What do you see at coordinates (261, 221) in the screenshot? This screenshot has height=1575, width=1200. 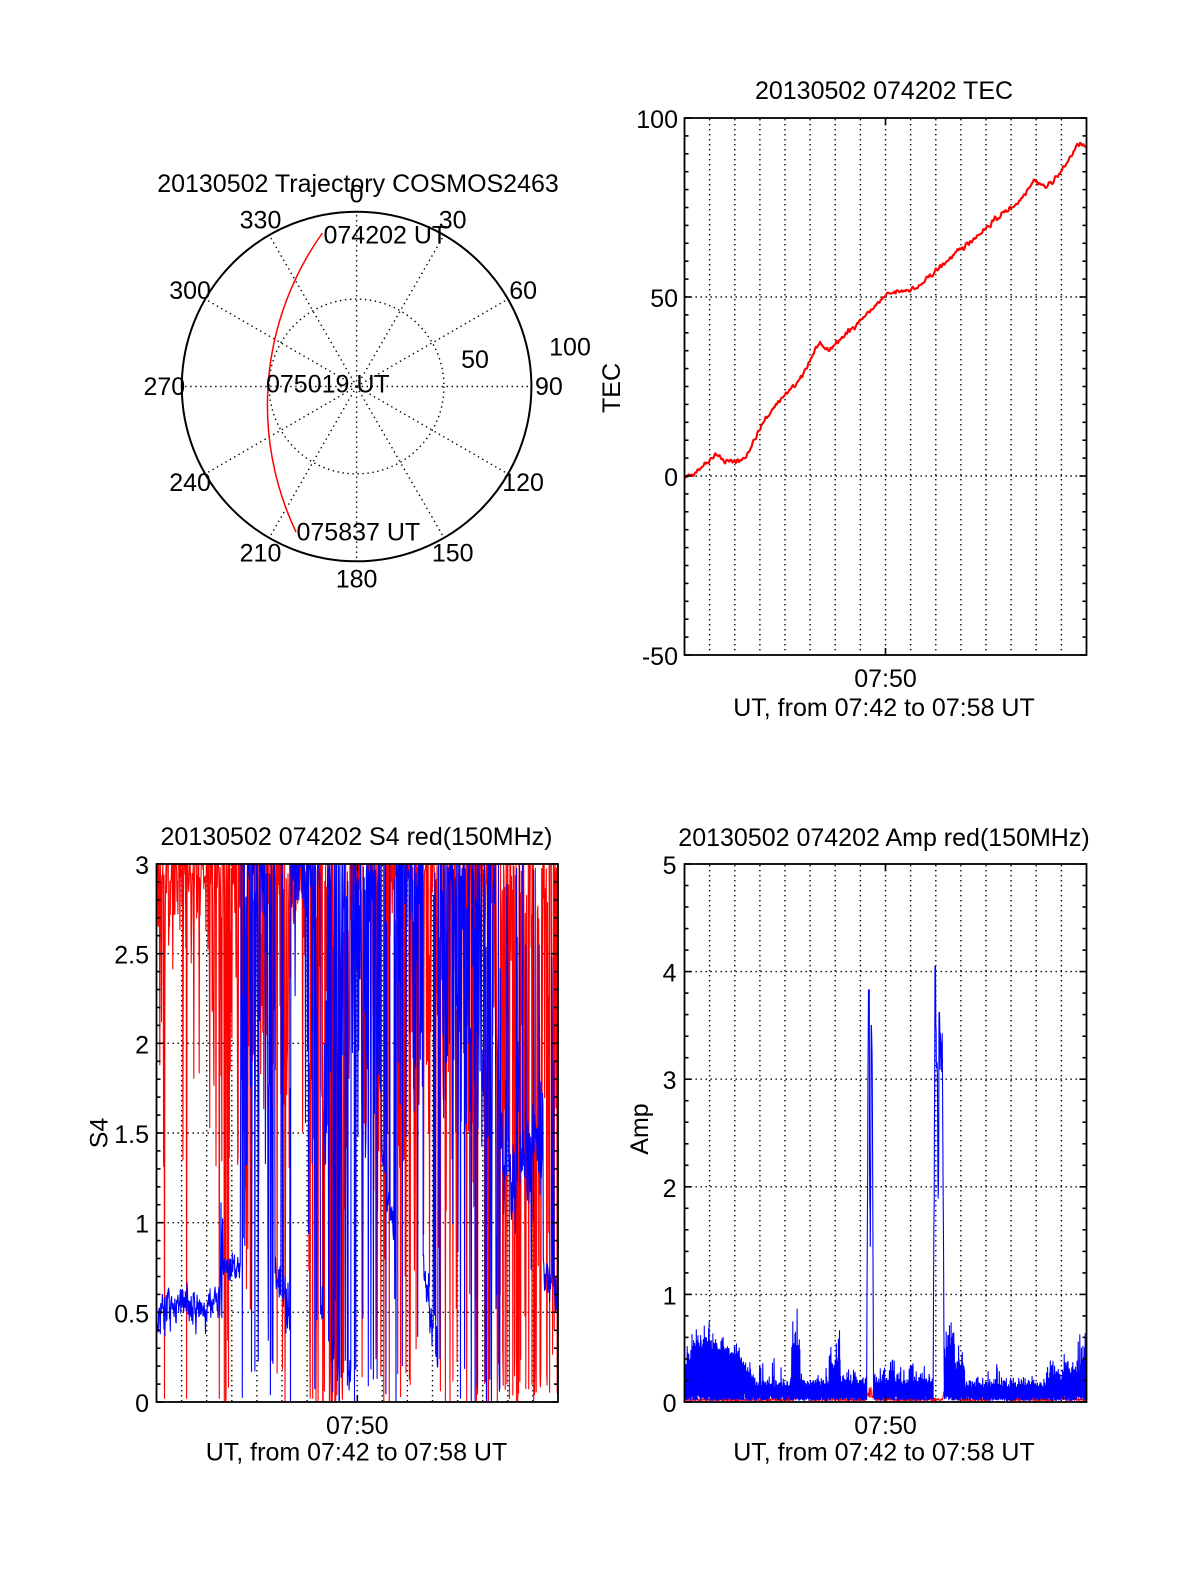 I see `svg-text: 330` at bounding box center [261, 221].